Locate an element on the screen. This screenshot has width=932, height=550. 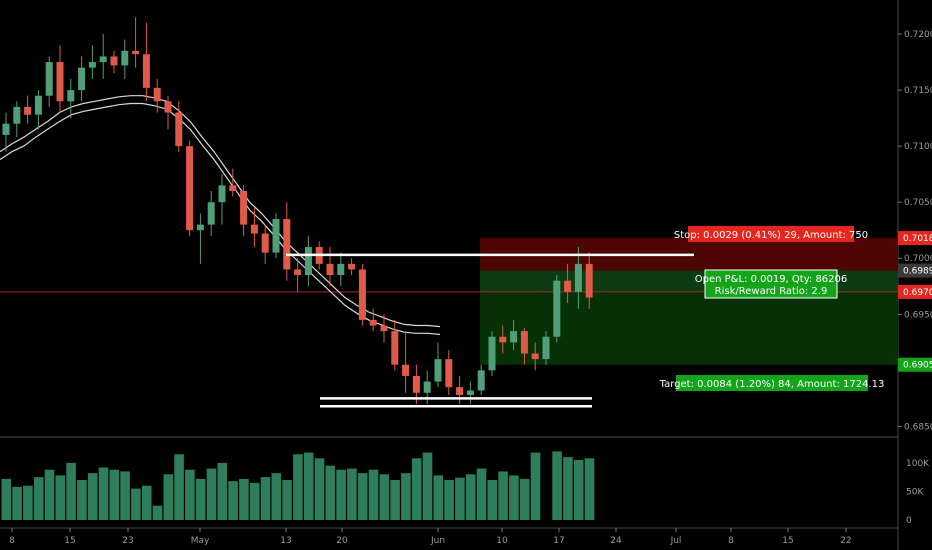
pnl-label-line1: Open P&L: 0.0019, Qty: 86206 is located at coordinates (771, 279).